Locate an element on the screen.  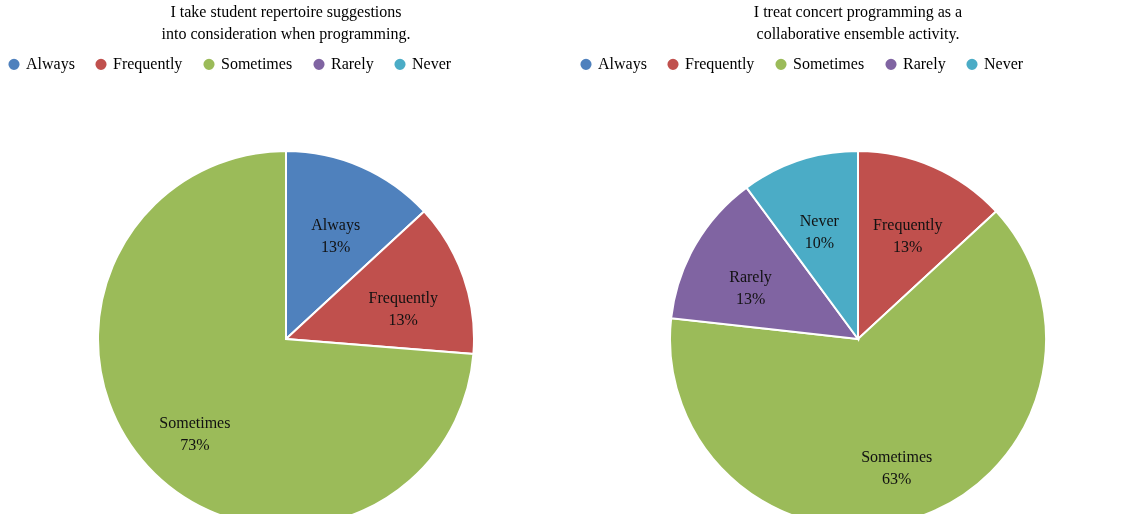
slice-label: Never is located at coordinates (819, 221).